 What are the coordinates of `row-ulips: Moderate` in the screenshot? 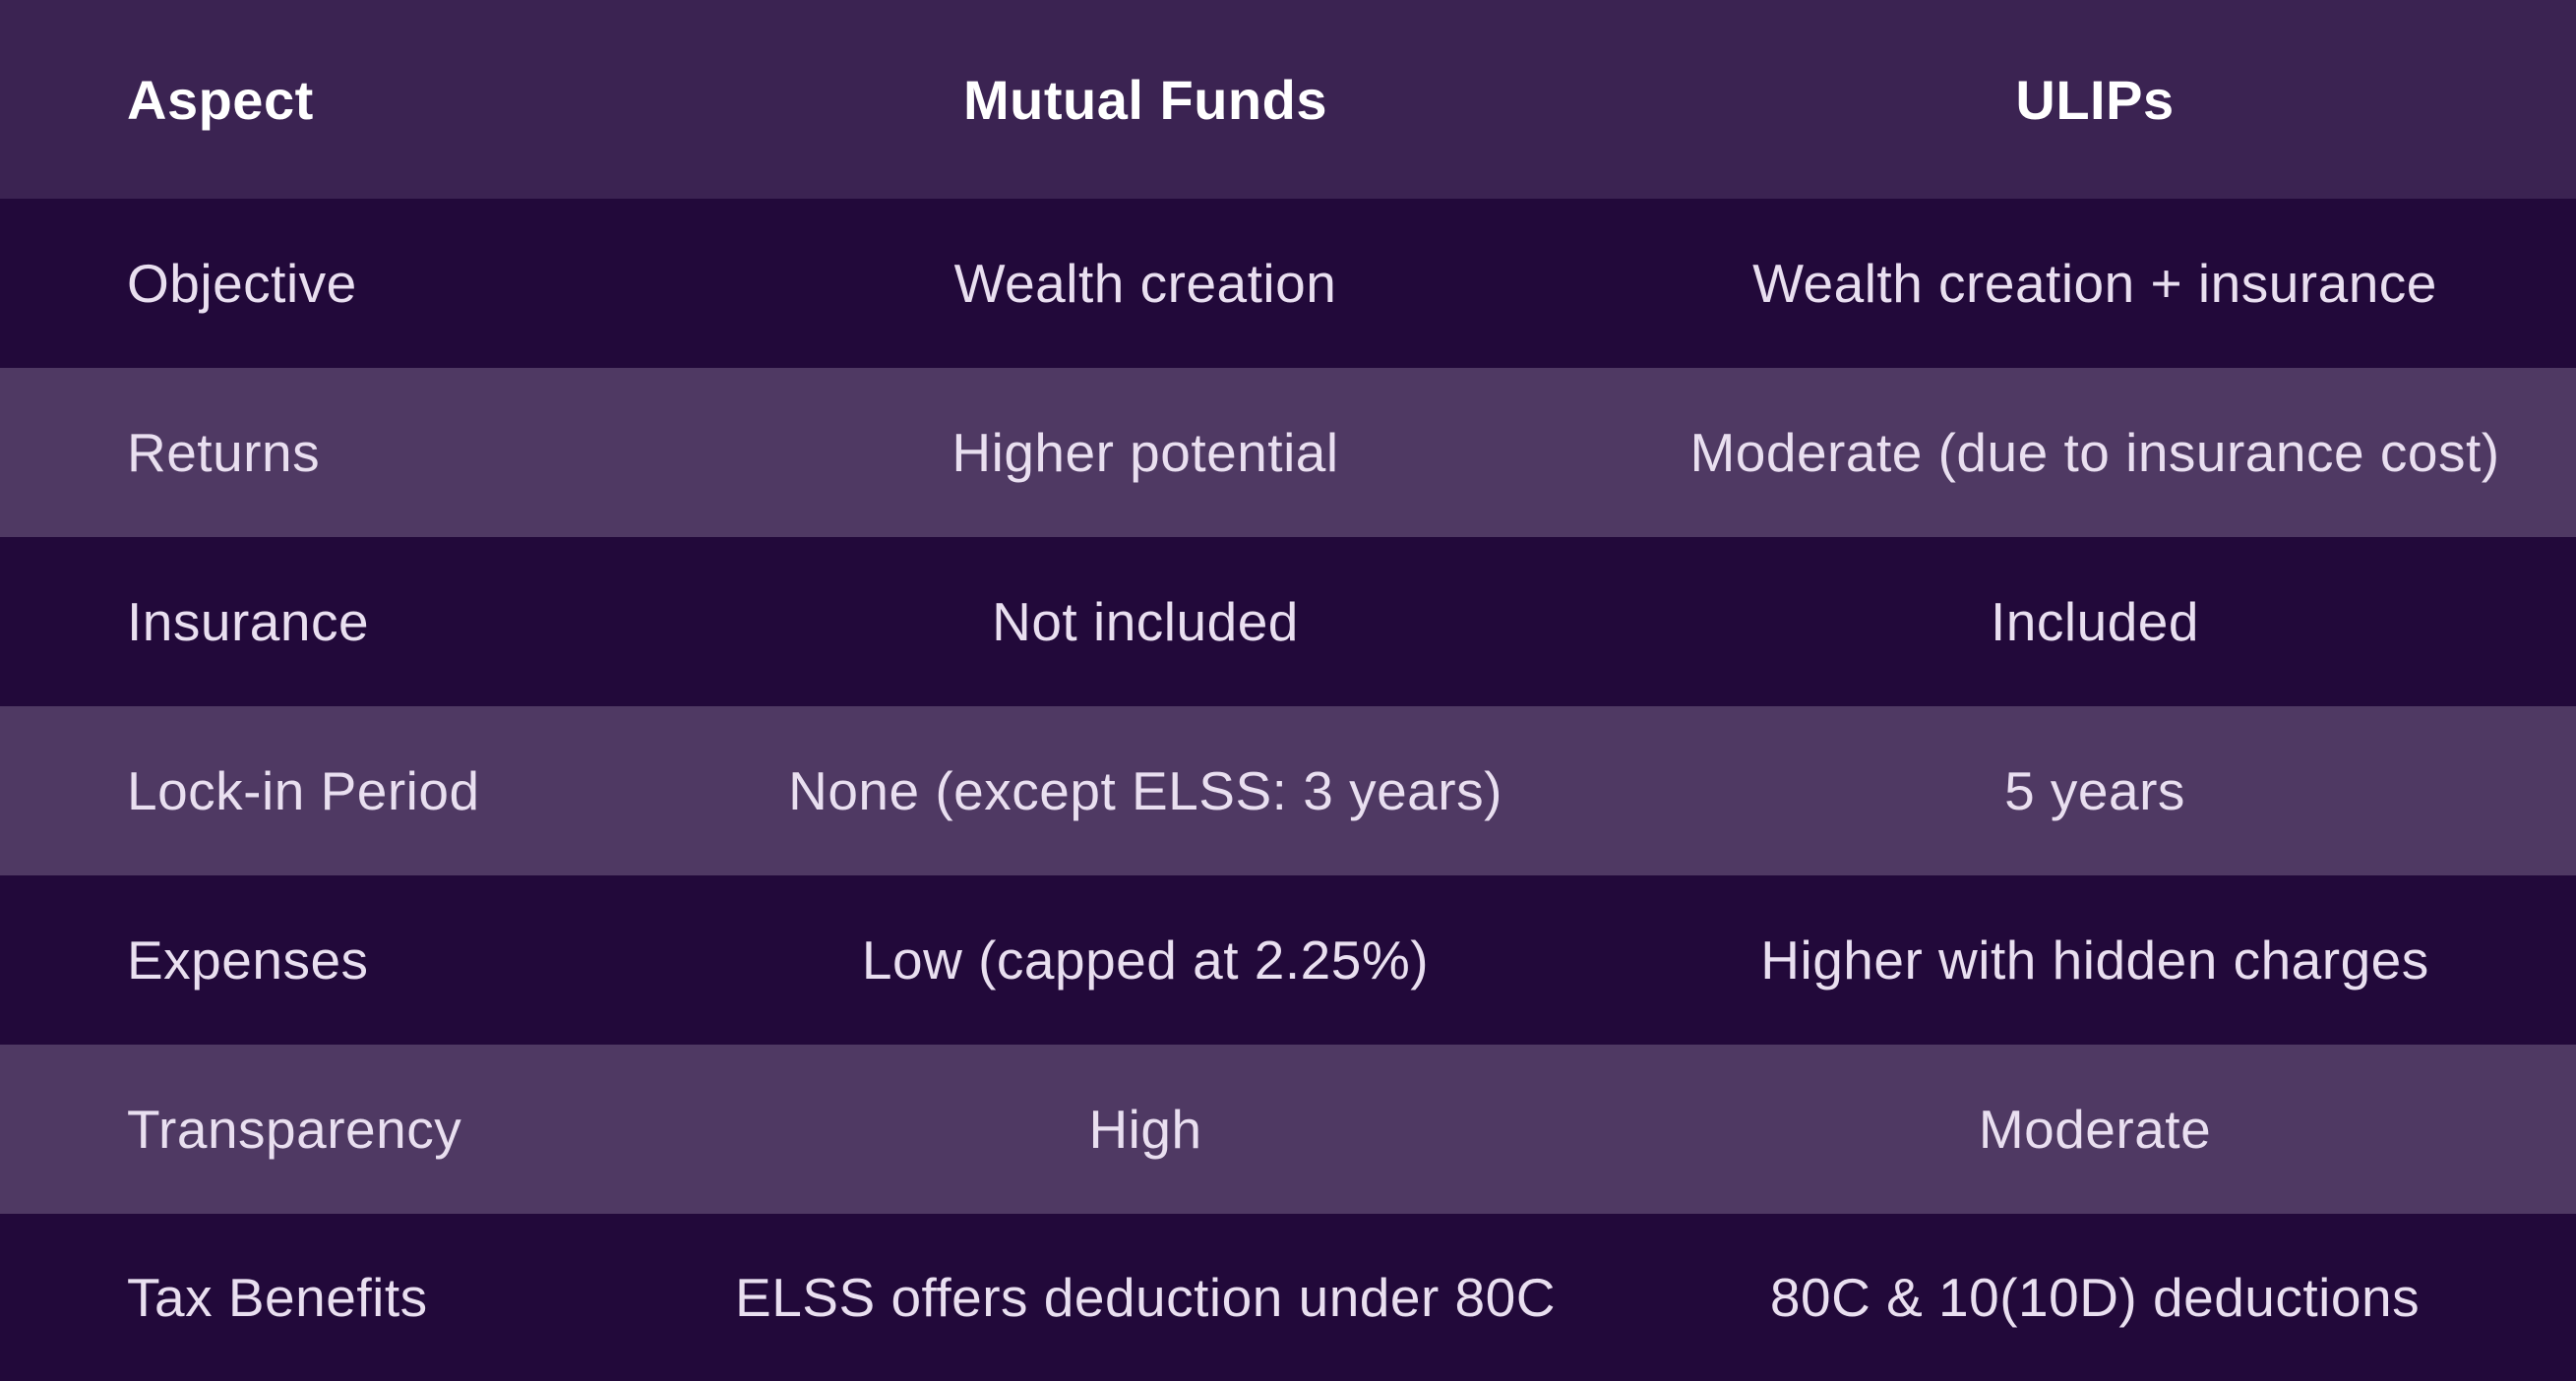 It's located at (2095, 1129).